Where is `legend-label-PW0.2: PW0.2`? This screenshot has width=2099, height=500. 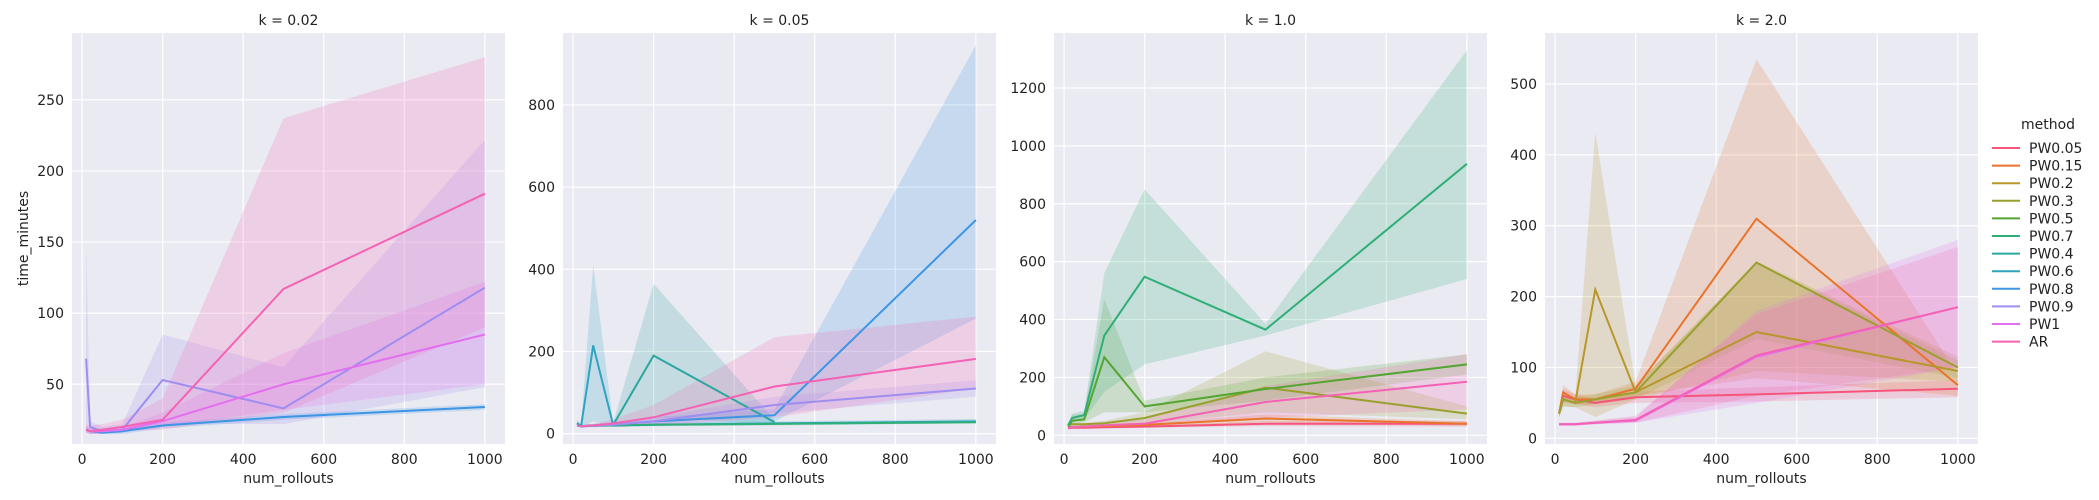
legend-label-PW0.2: PW0.2 is located at coordinates (2051, 184).